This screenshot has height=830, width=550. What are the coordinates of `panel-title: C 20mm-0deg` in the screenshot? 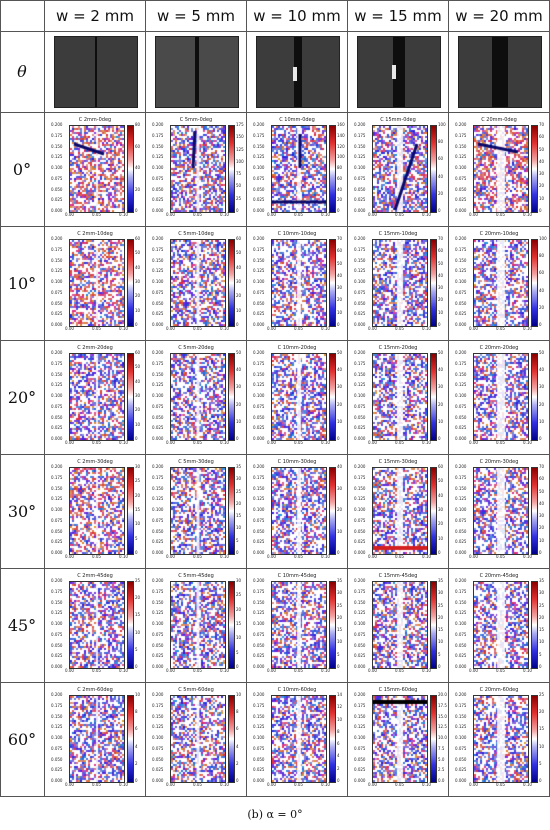 It's located at (499, 120).